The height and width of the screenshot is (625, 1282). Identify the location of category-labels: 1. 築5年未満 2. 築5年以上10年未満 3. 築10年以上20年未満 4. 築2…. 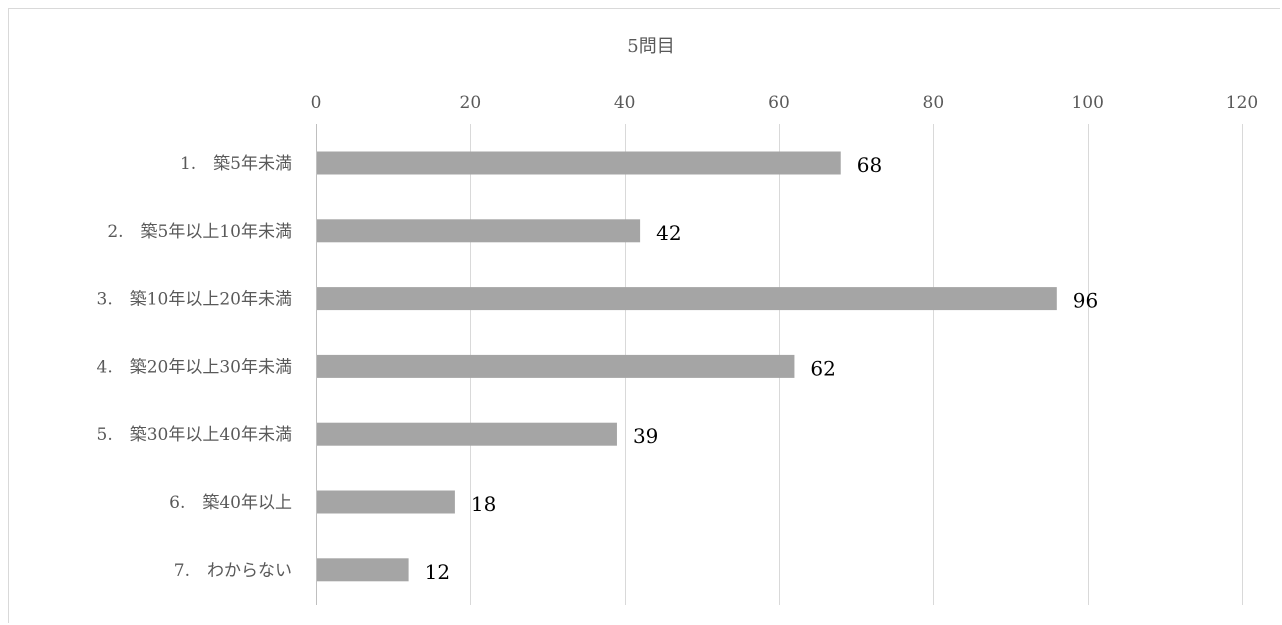
(194, 367).